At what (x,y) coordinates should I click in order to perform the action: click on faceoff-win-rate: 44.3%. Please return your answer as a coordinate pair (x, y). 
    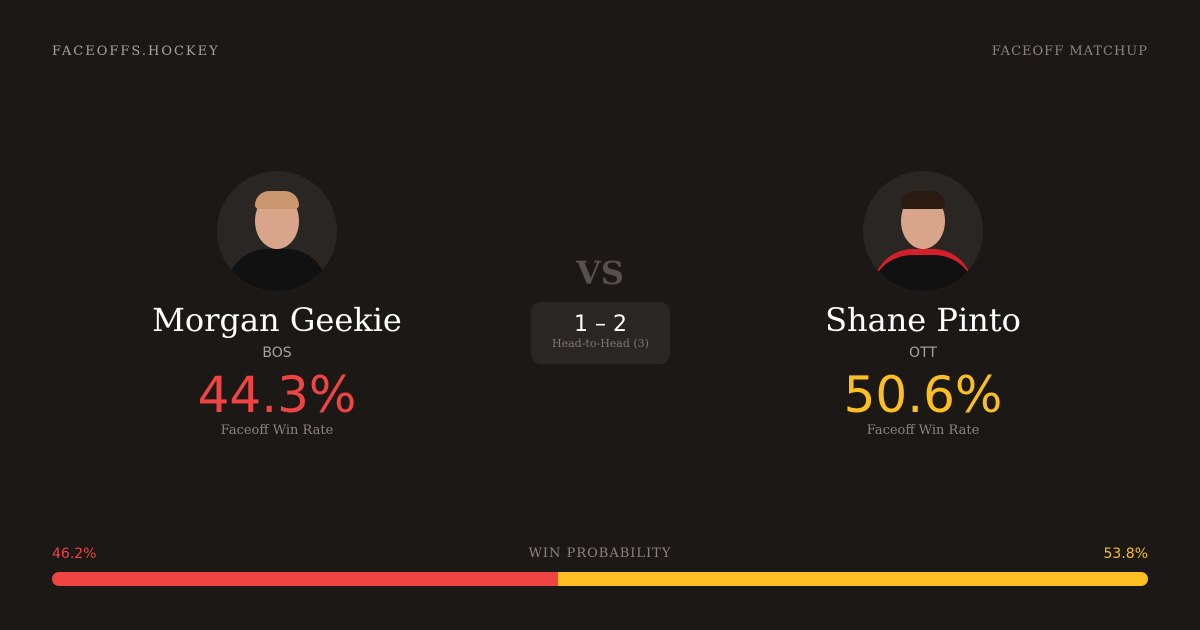
    Looking at the image, I should click on (277, 395).